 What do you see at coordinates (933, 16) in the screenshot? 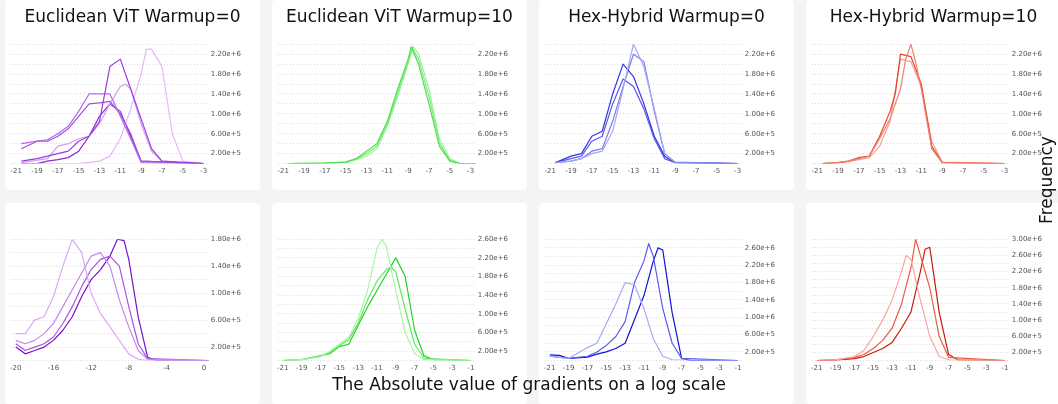
I see `chart-title: Hex-Hybrid Warmup=10` at bounding box center [933, 16].